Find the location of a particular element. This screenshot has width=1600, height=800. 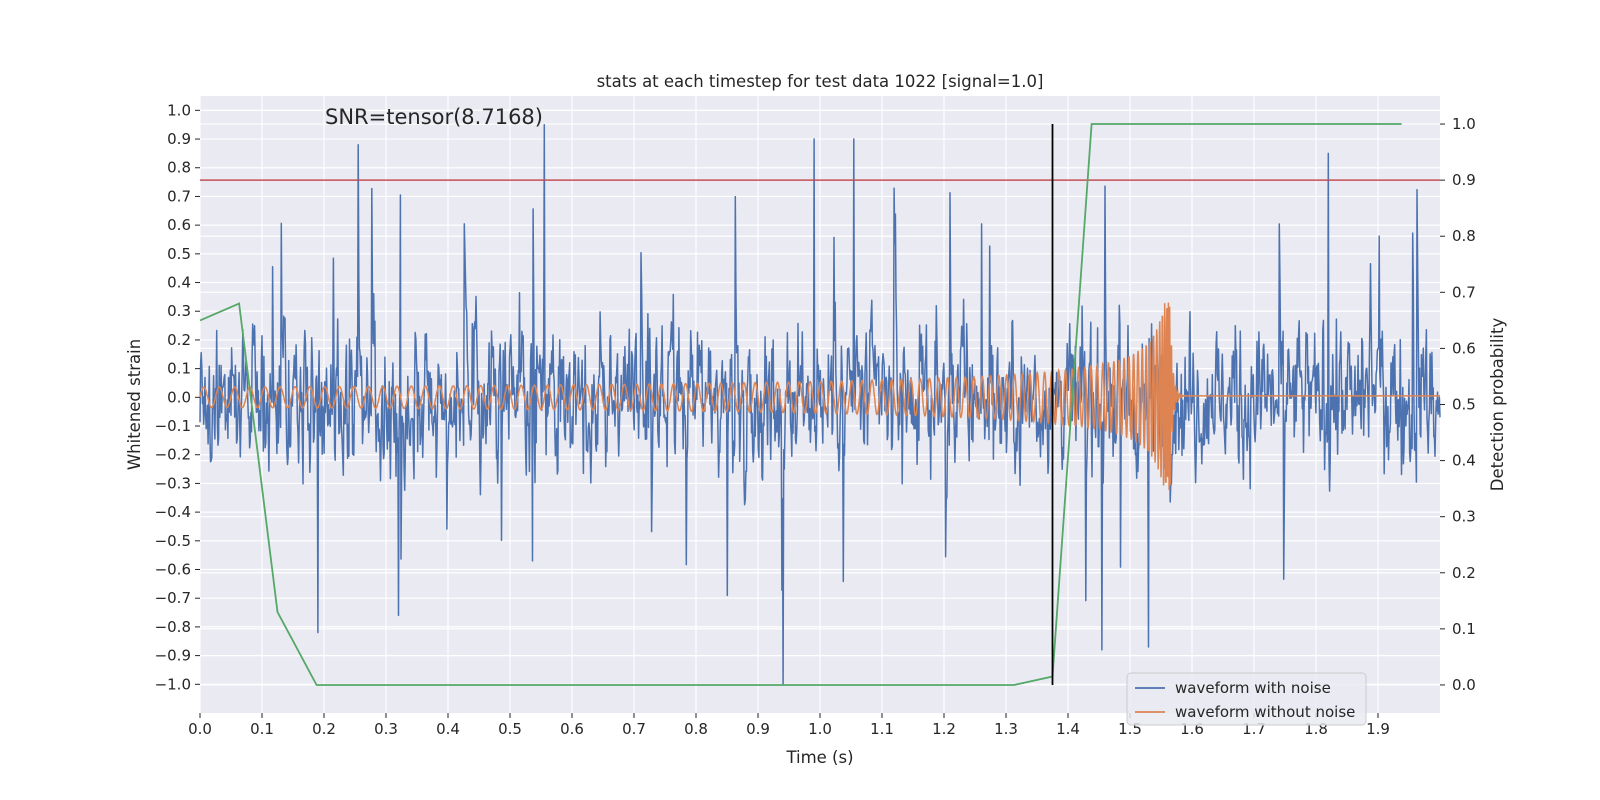

x-tick-label: 0.2 is located at coordinates (324, 729).